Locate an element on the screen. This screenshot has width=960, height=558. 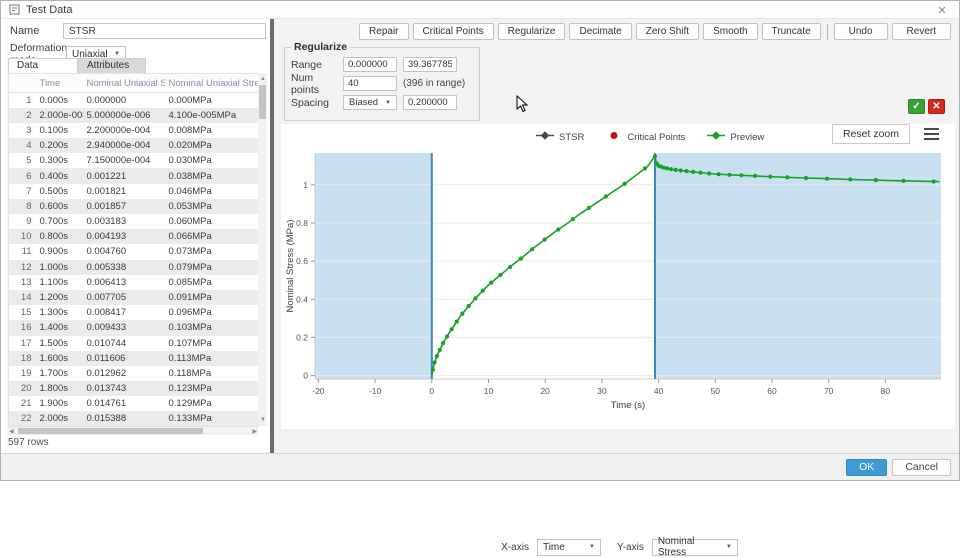
toolbar-truncate-button: Truncate is located at coordinates (791, 31).